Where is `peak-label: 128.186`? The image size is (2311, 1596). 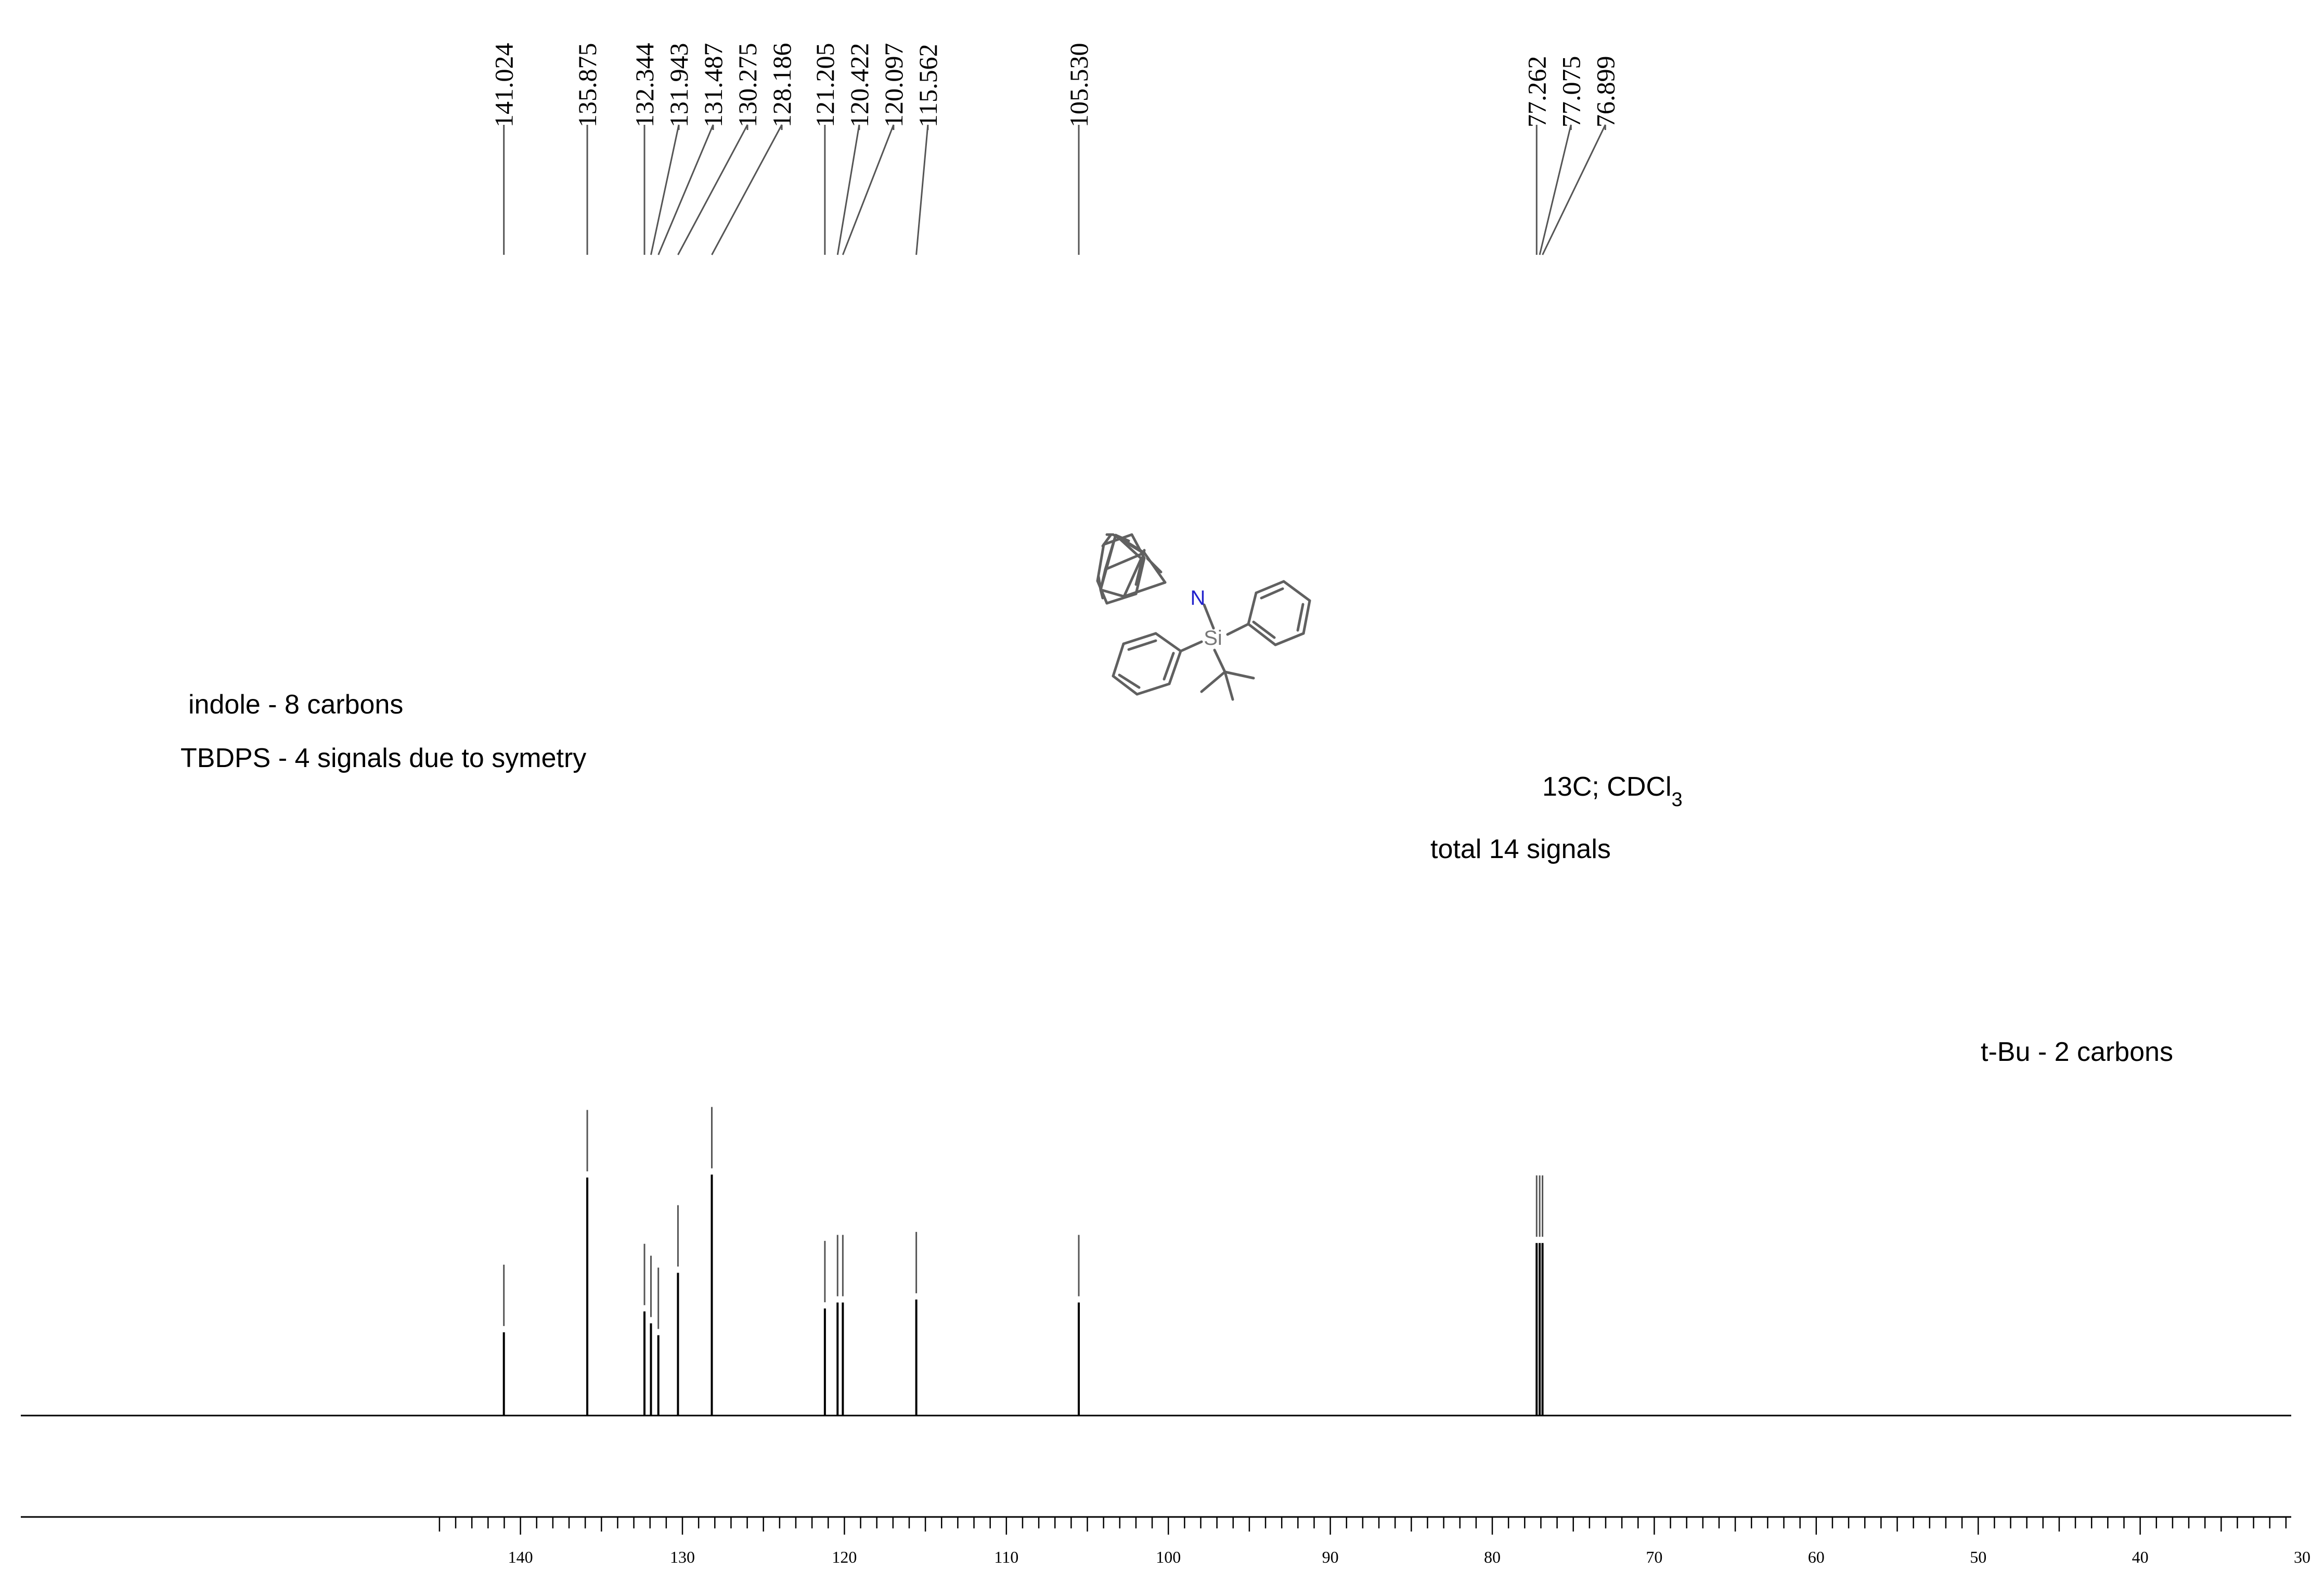
peak-label: 128.186 is located at coordinates (781, 85).